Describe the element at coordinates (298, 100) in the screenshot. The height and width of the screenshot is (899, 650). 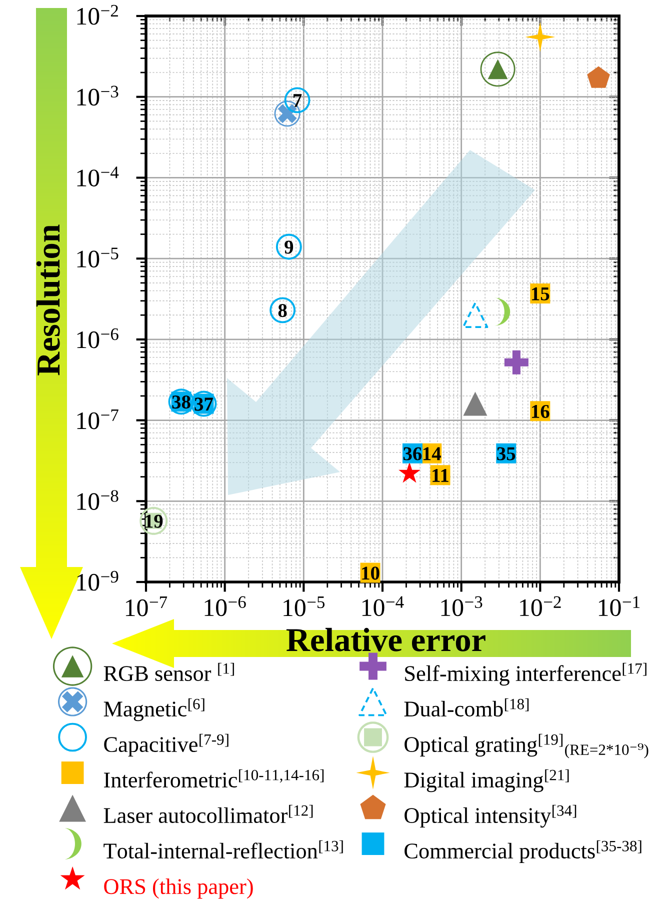
I see `annotation: 7` at that location.